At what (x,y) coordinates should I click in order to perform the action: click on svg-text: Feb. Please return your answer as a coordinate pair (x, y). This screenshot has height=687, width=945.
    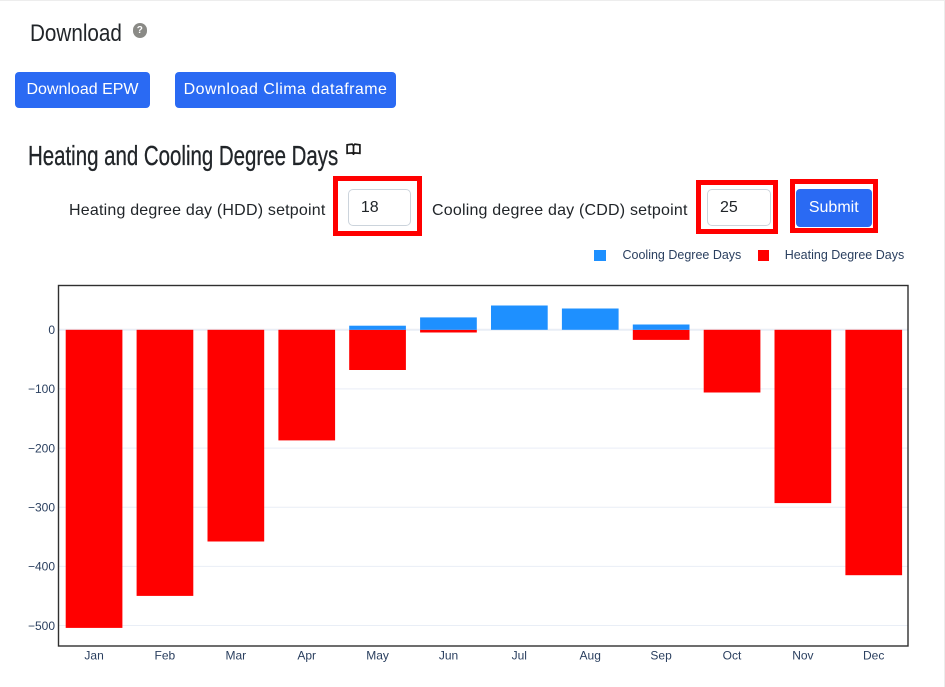
    Looking at the image, I should click on (165, 656).